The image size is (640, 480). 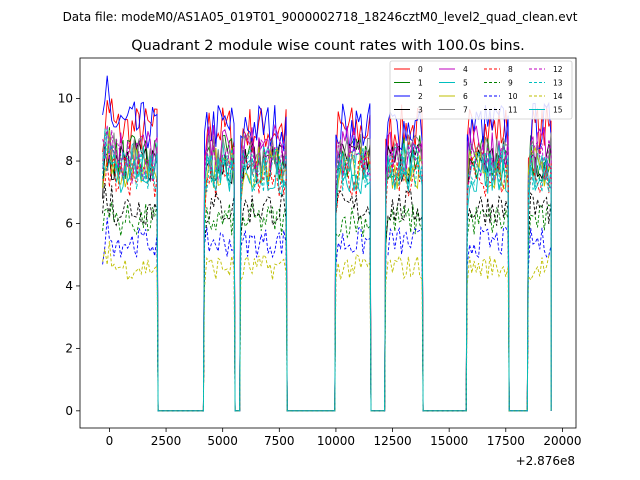 I want to click on x-tick-label: 7500, so click(x=279, y=441).